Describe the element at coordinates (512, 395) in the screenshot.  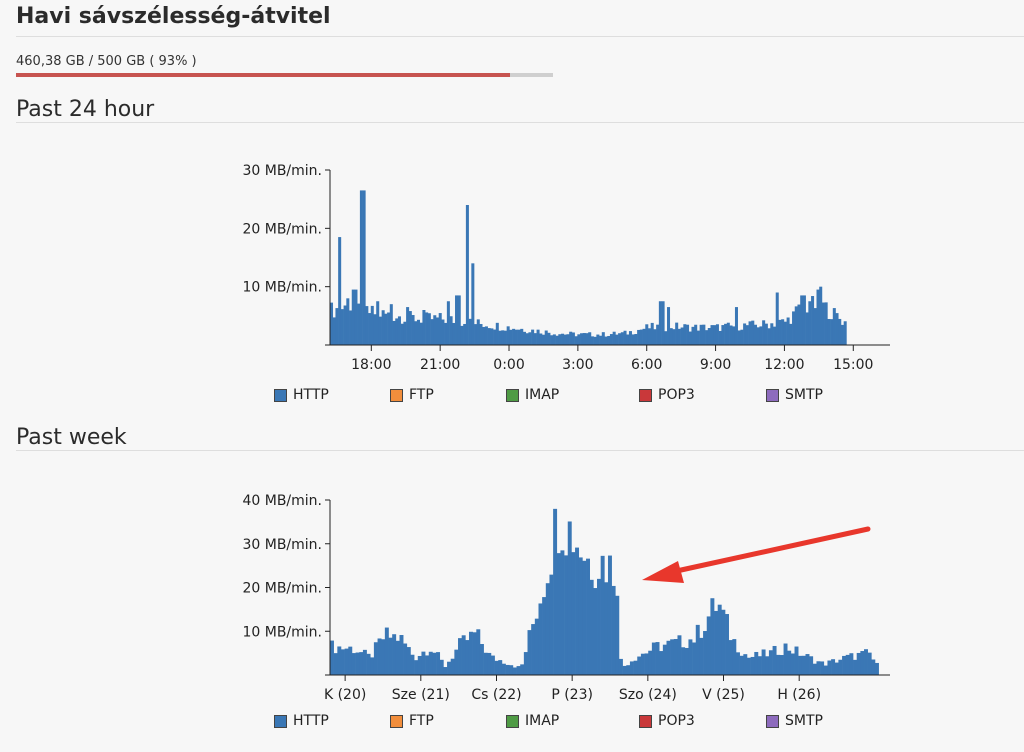
I see `day-legend-swatch` at that location.